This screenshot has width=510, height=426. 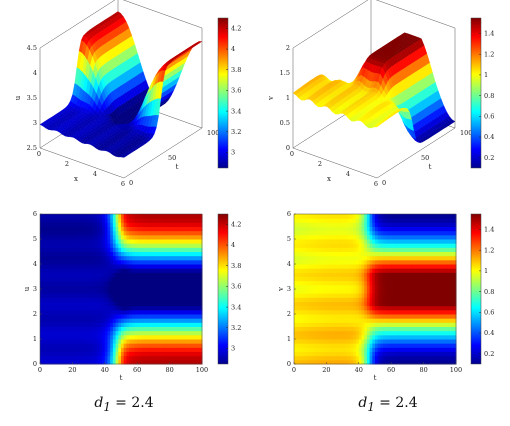 I want to click on x-tick-label: 2, so click(x=320, y=164).